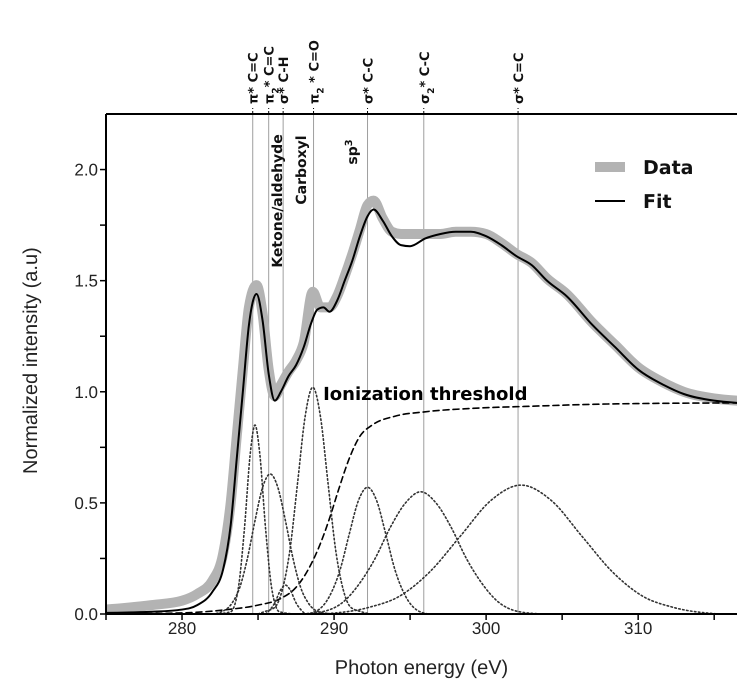 The image size is (737, 684). Describe the element at coordinates (668, 168) in the screenshot. I see `legend-label: Data` at that location.